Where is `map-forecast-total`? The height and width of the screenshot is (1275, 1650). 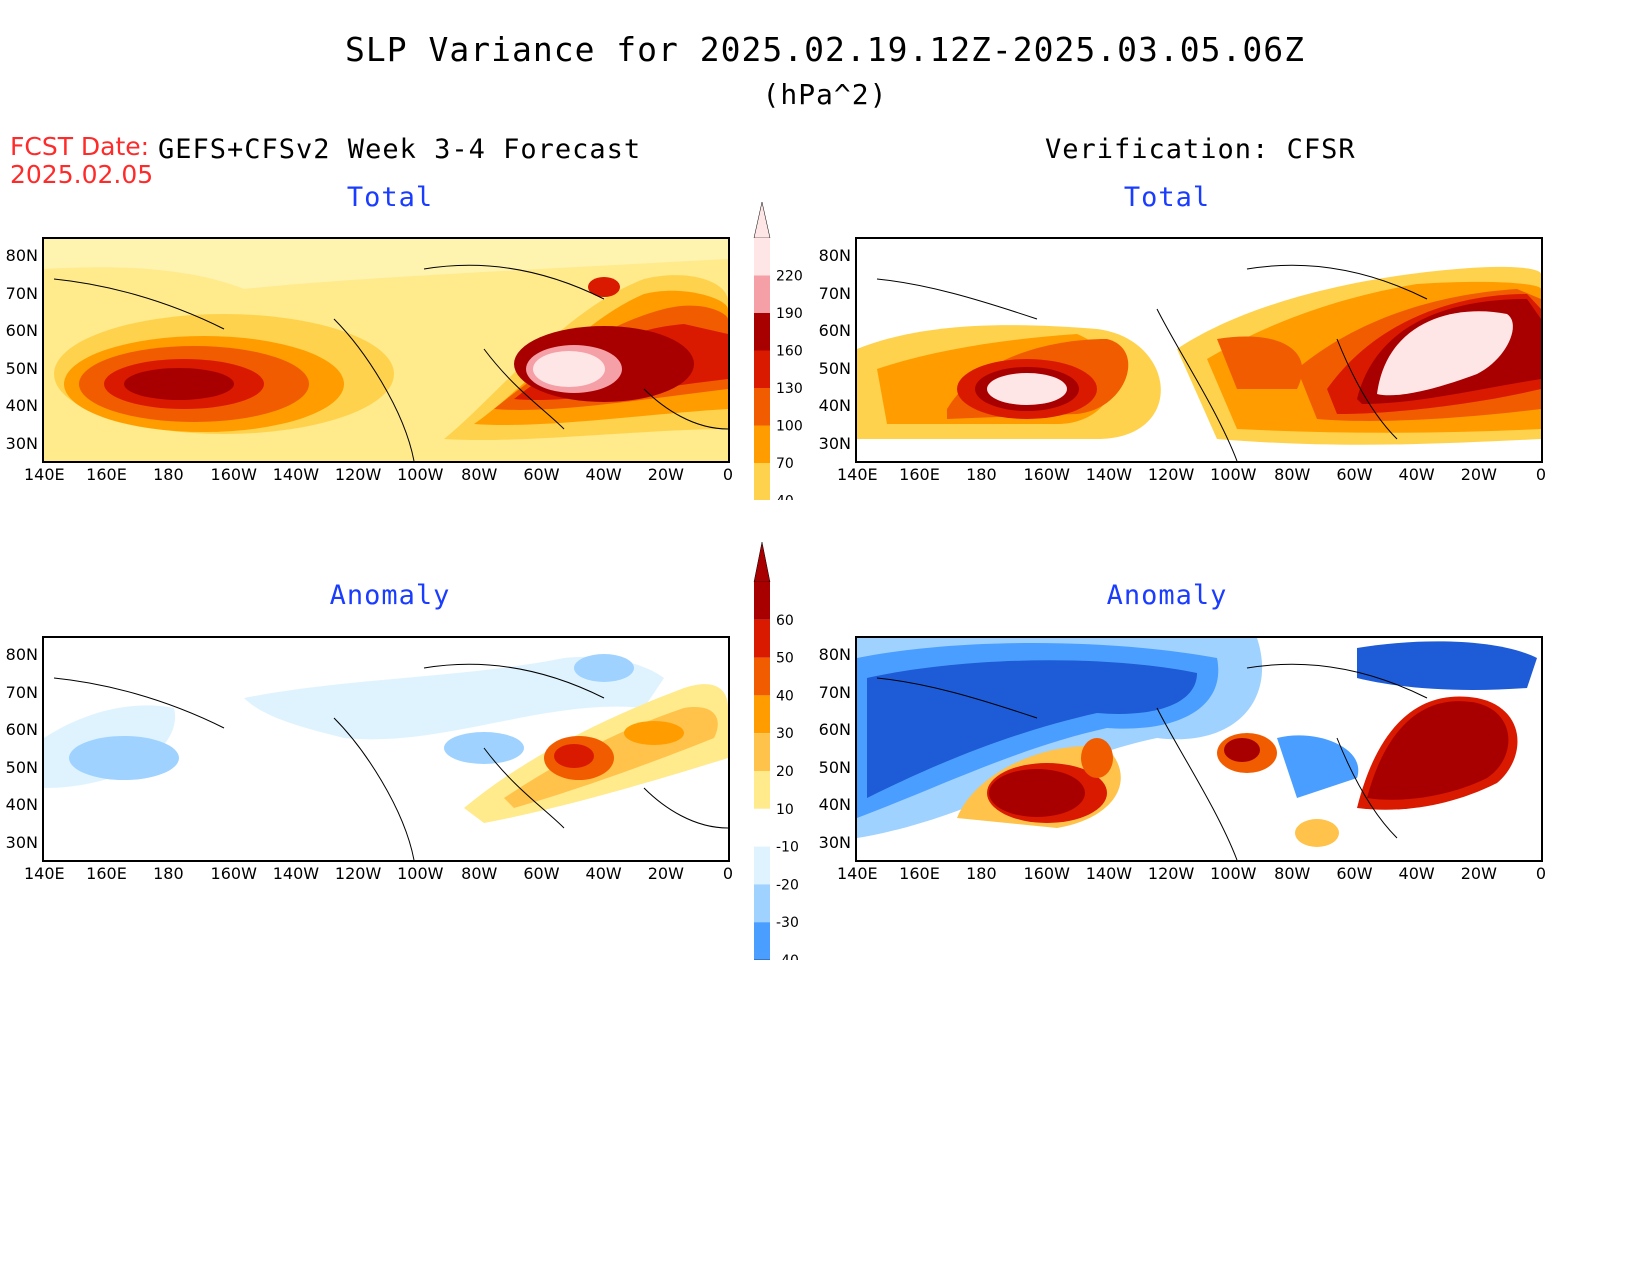 map-forecast-total is located at coordinates (386, 350).